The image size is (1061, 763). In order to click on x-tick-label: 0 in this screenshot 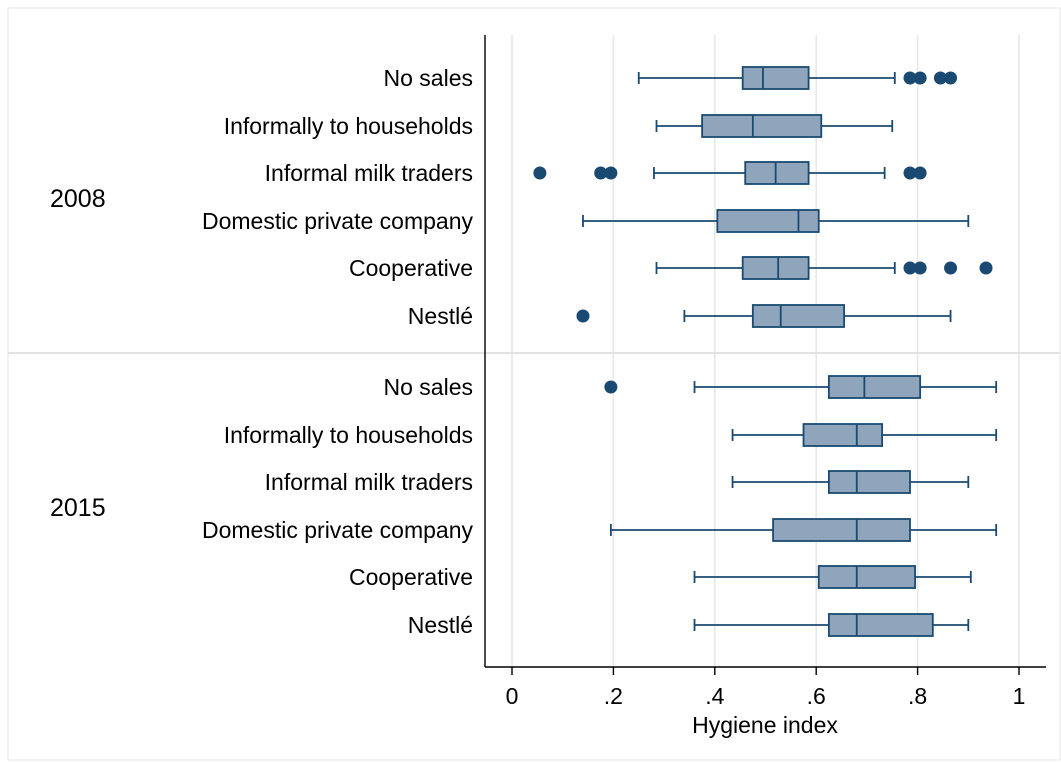, I will do `click(512, 696)`.